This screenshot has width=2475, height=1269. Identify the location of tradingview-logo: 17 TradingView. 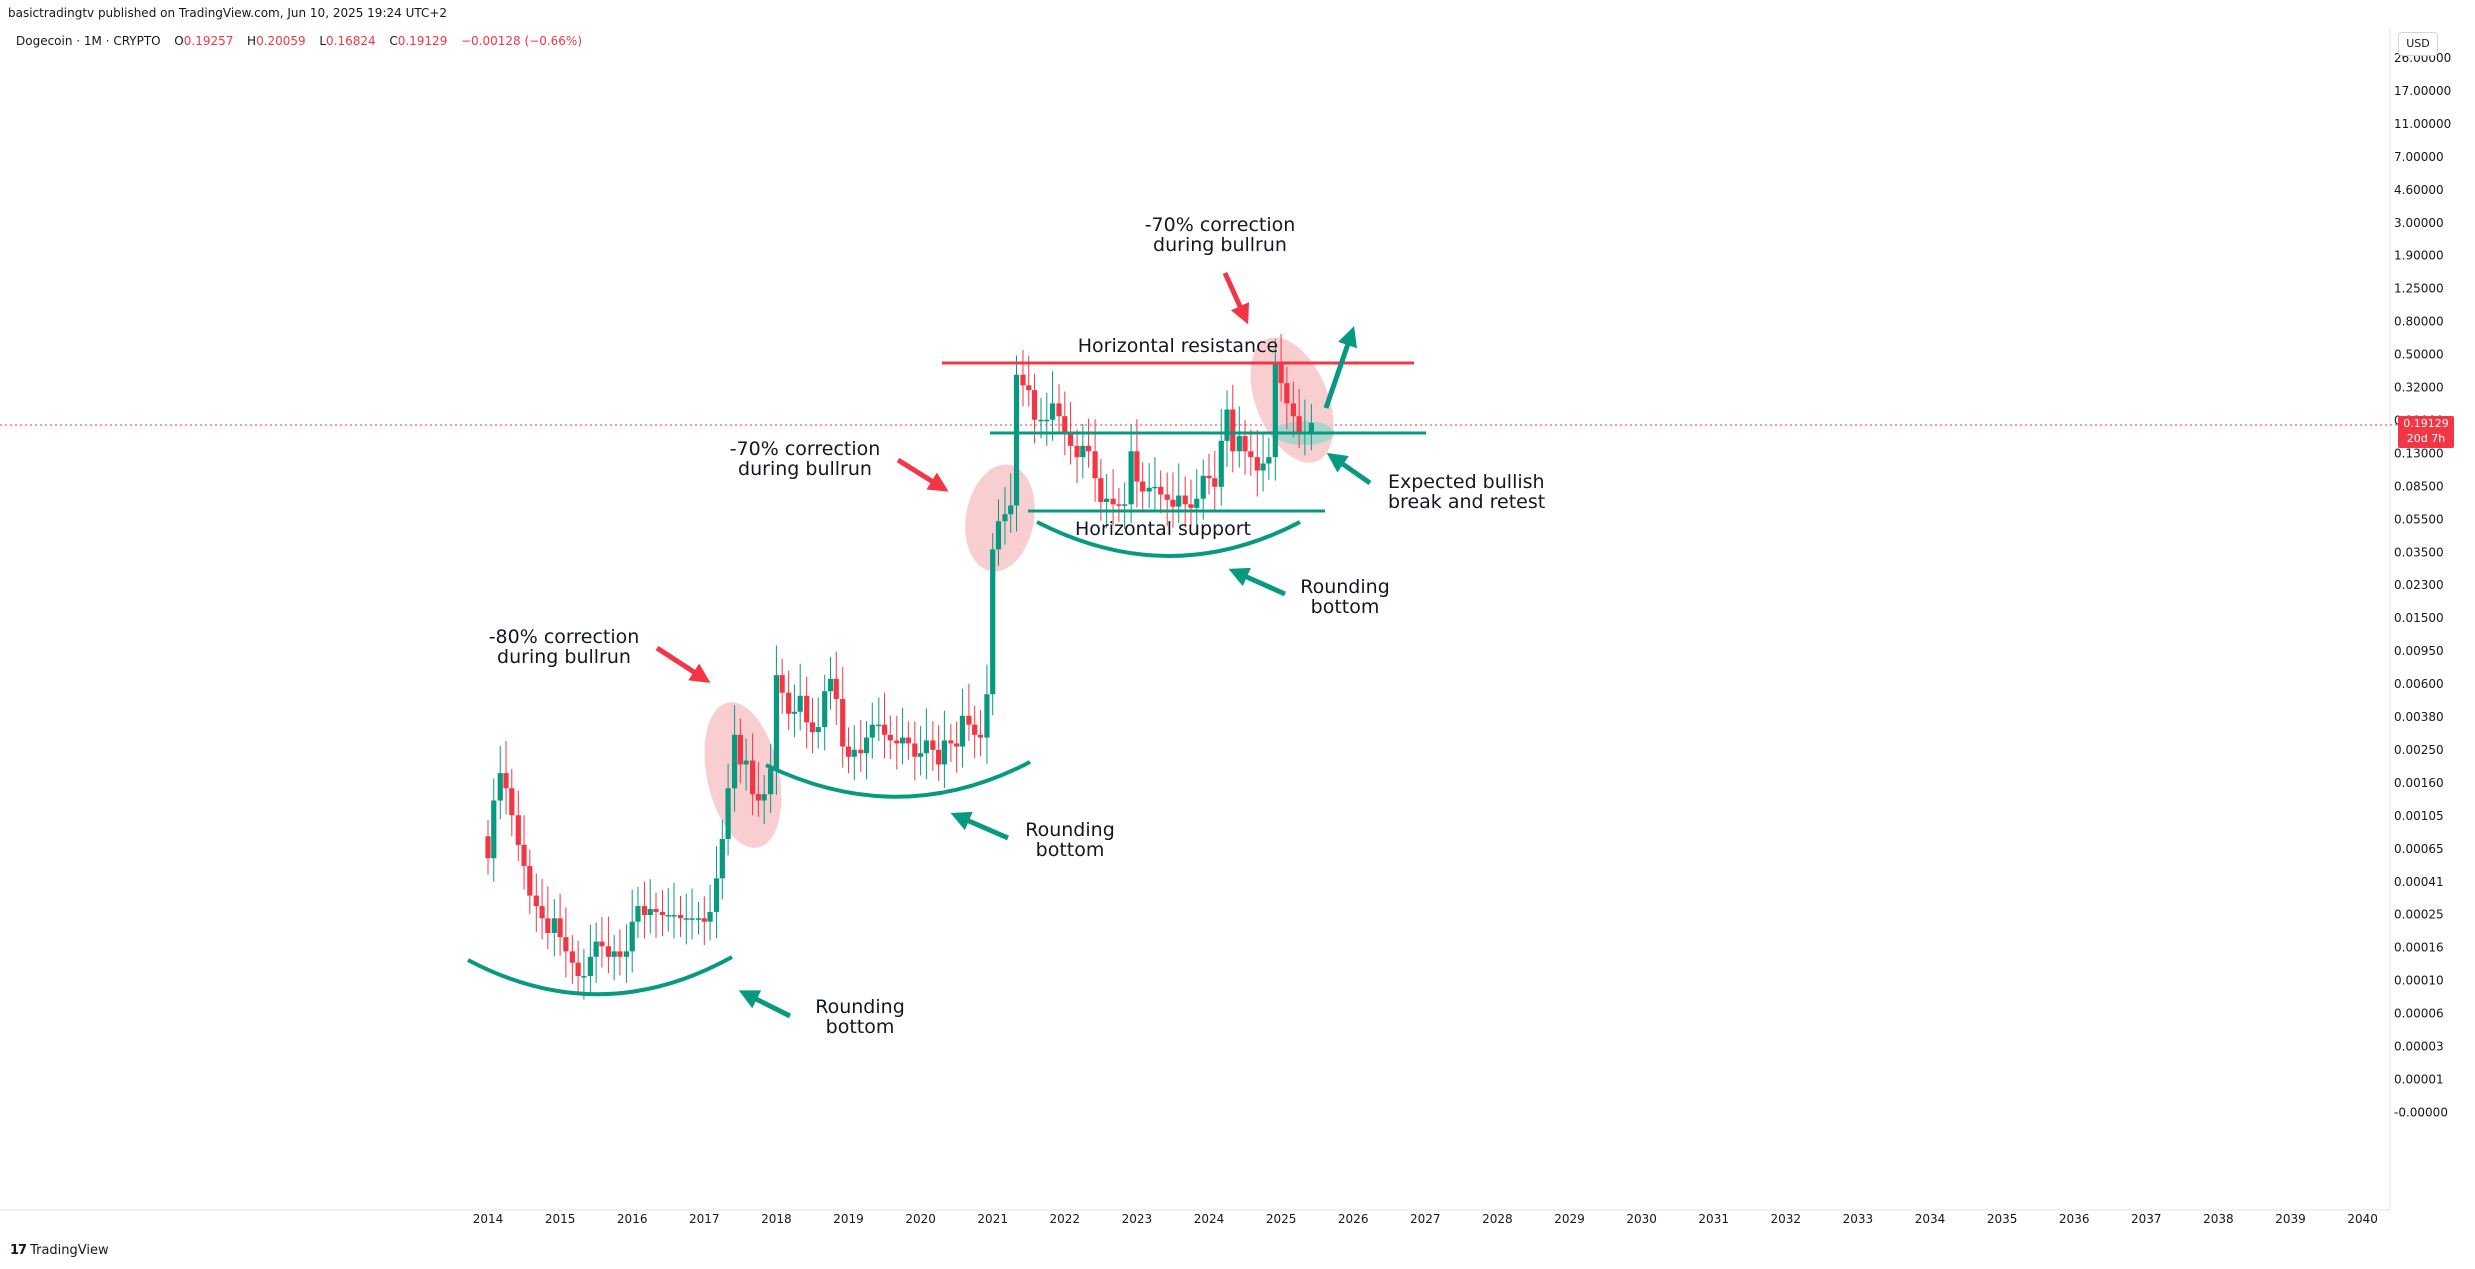
(59, 1250).